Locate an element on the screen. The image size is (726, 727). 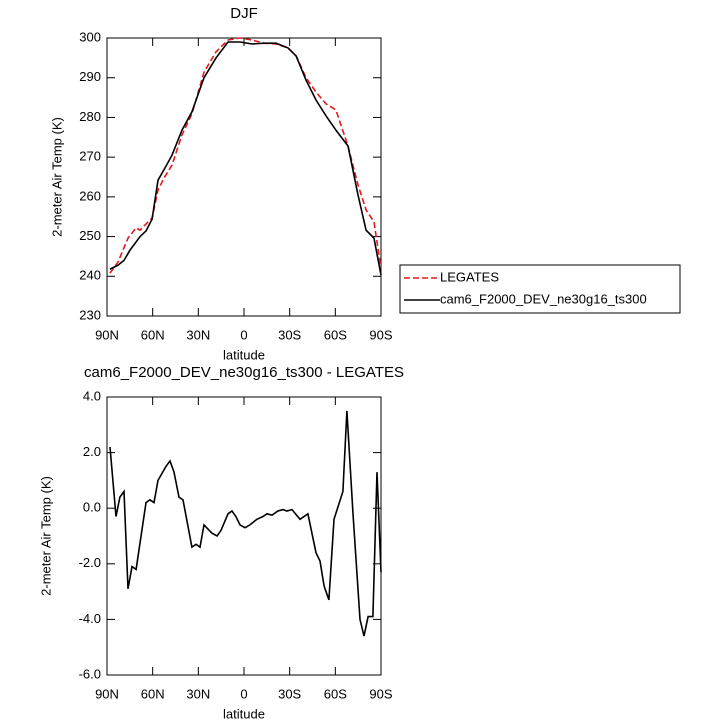
y-tick-label: -4.0 is located at coordinates (90, 618).